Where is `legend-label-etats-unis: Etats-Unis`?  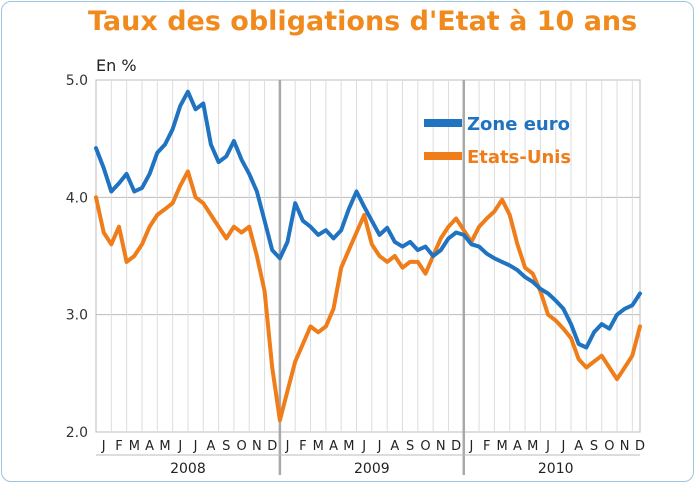 legend-label-etats-unis: Etats-Unis is located at coordinates (519, 157).